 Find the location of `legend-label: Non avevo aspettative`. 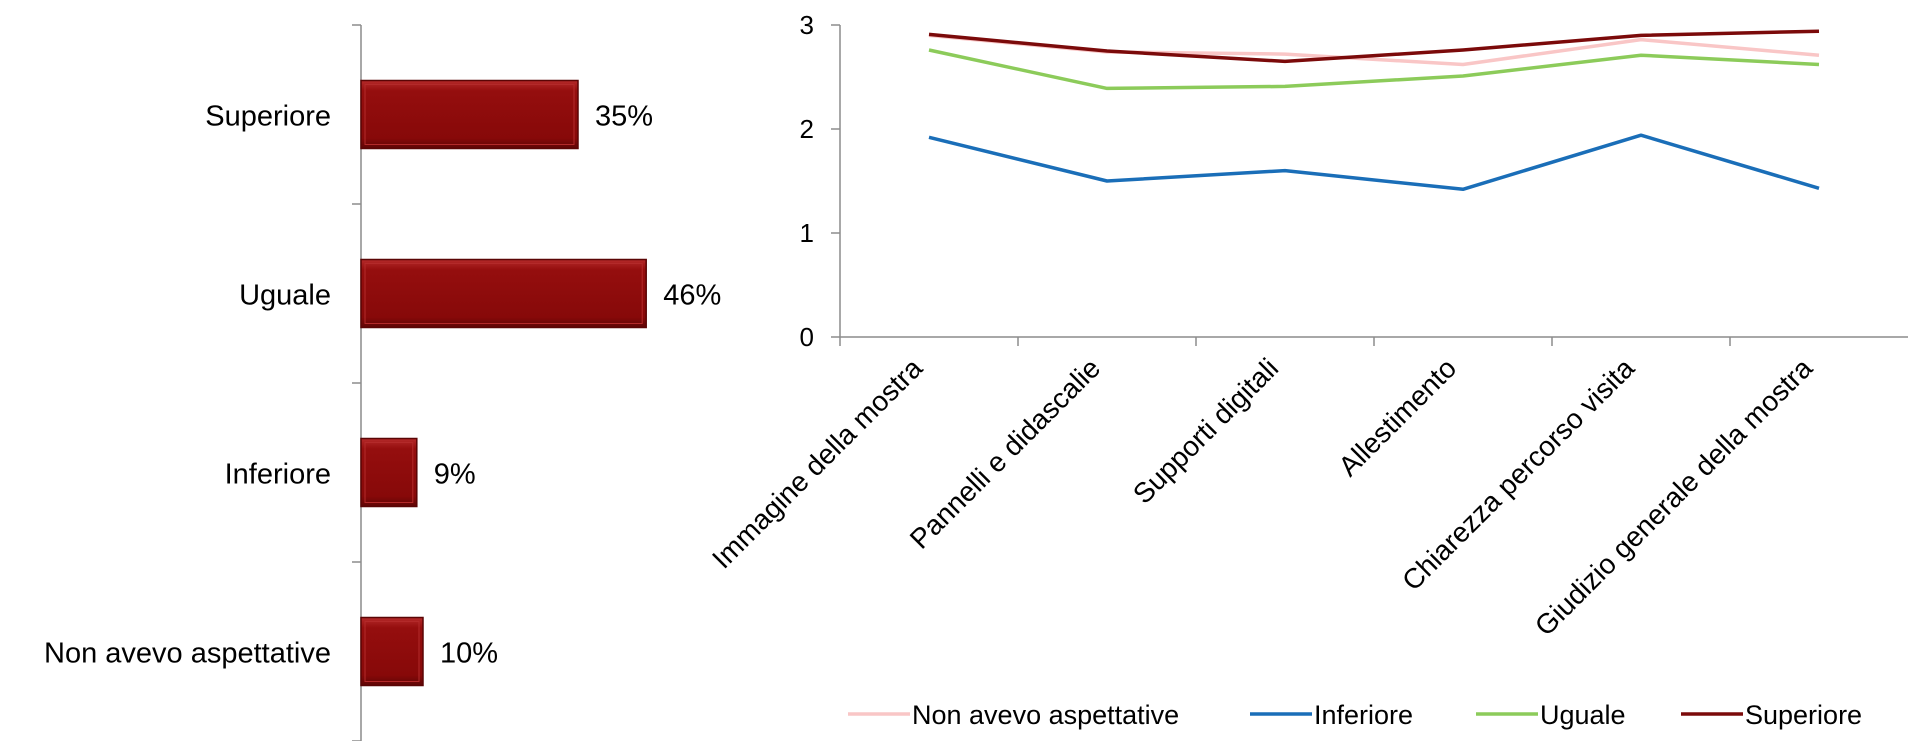

legend-label: Non avevo aspettative is located at coordinates (1045, 715).